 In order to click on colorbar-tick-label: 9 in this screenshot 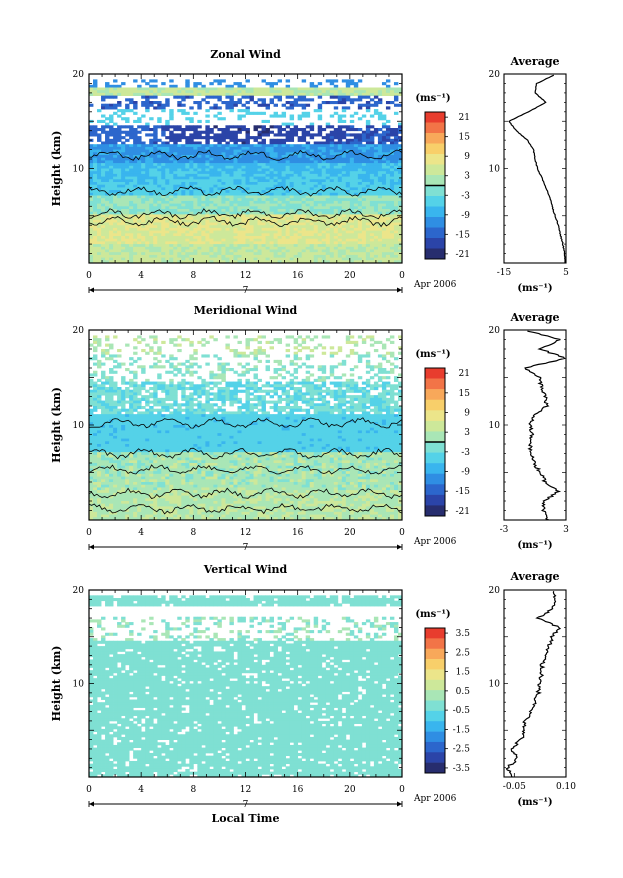, I will do `click(467, 157)`.